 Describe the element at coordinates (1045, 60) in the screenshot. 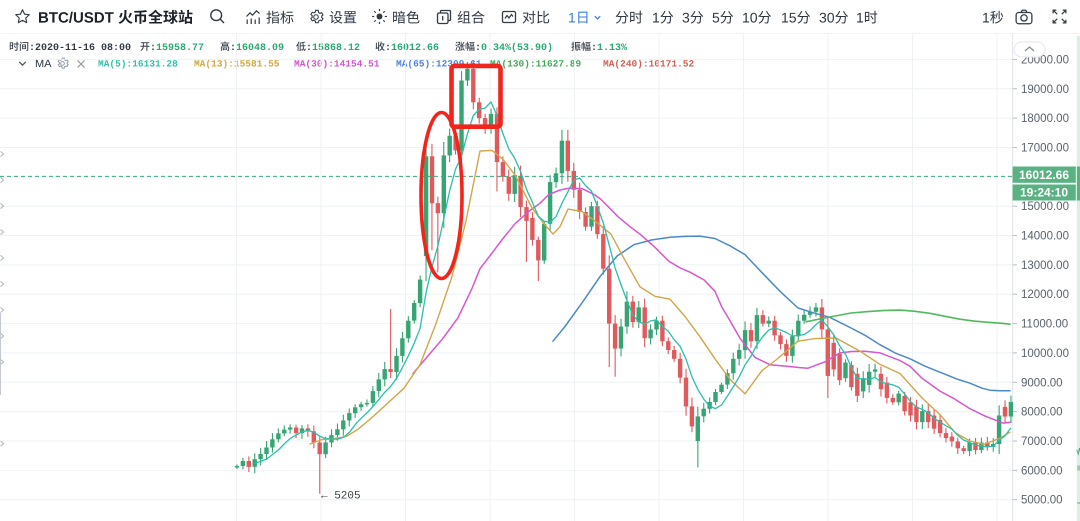

I see `svg-text: 20000.00` at that location.